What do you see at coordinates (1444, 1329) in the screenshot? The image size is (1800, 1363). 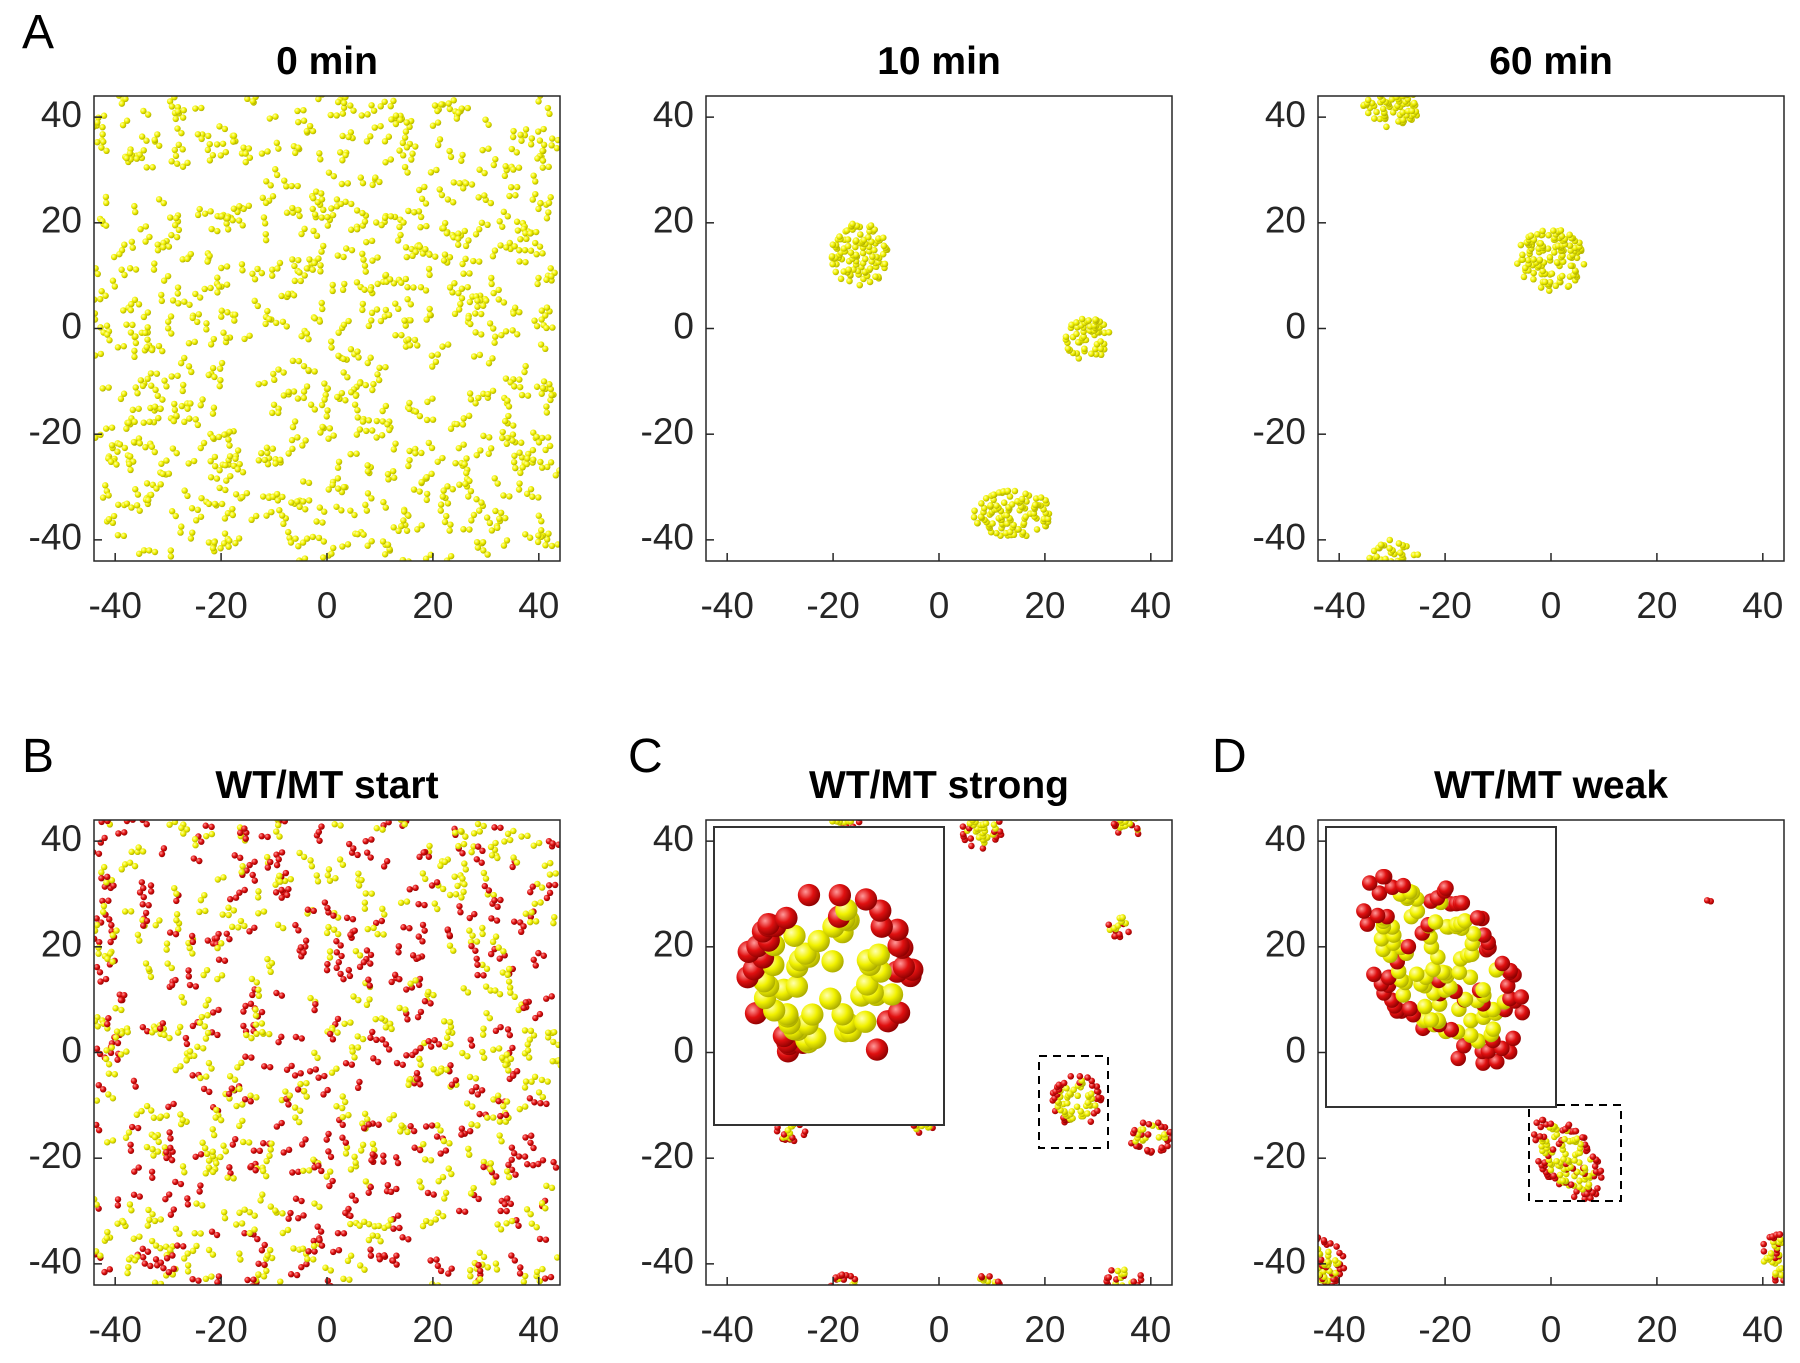 I see `x-tick-label: -20` at bounding box center [1444, 1329].